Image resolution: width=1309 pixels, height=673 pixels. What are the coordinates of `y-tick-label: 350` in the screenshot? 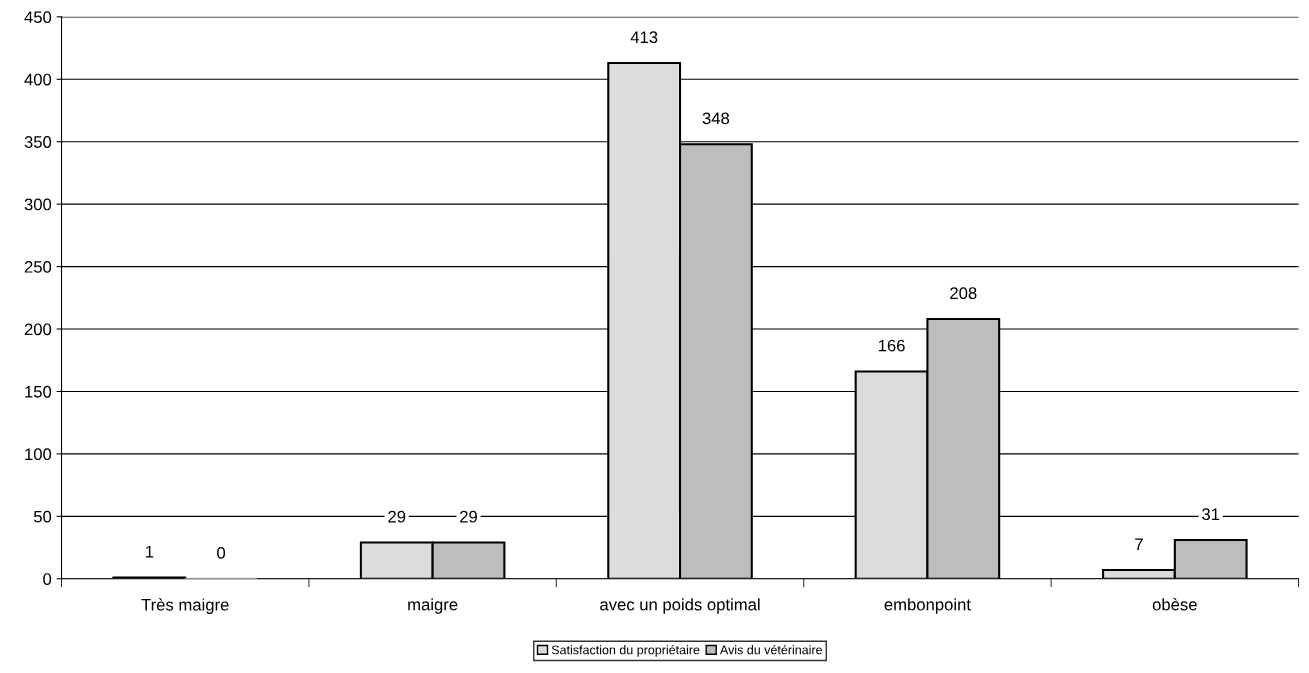 It's located at (38, 142).